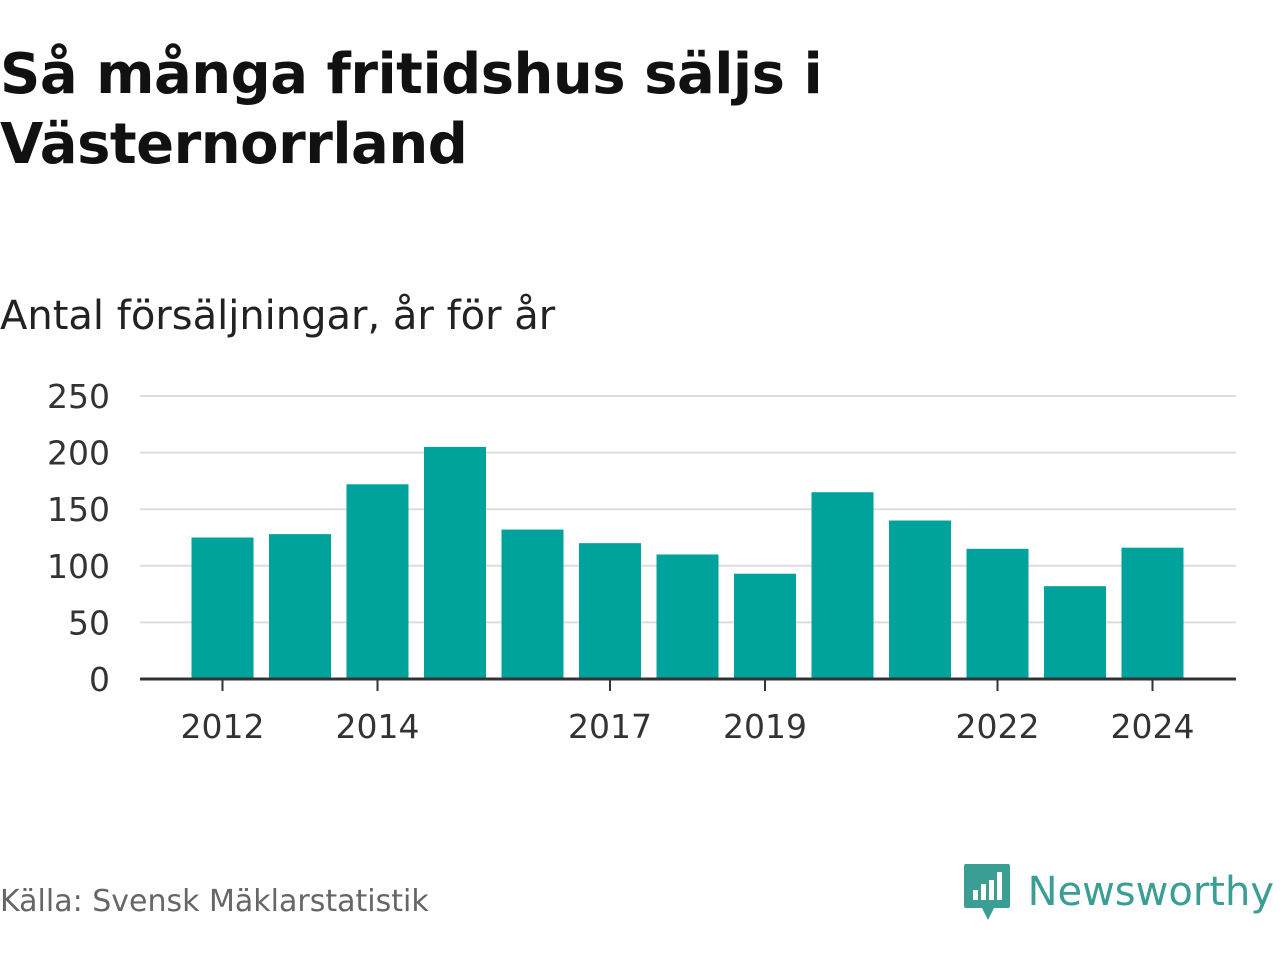 The width and height of the screenshot is (1280, 960). What do you see at coordinates (278, 316) in the screenshot?
I see `chart-subtitle: Antal försäljningar, år för år` at bounding box center [278, 316].